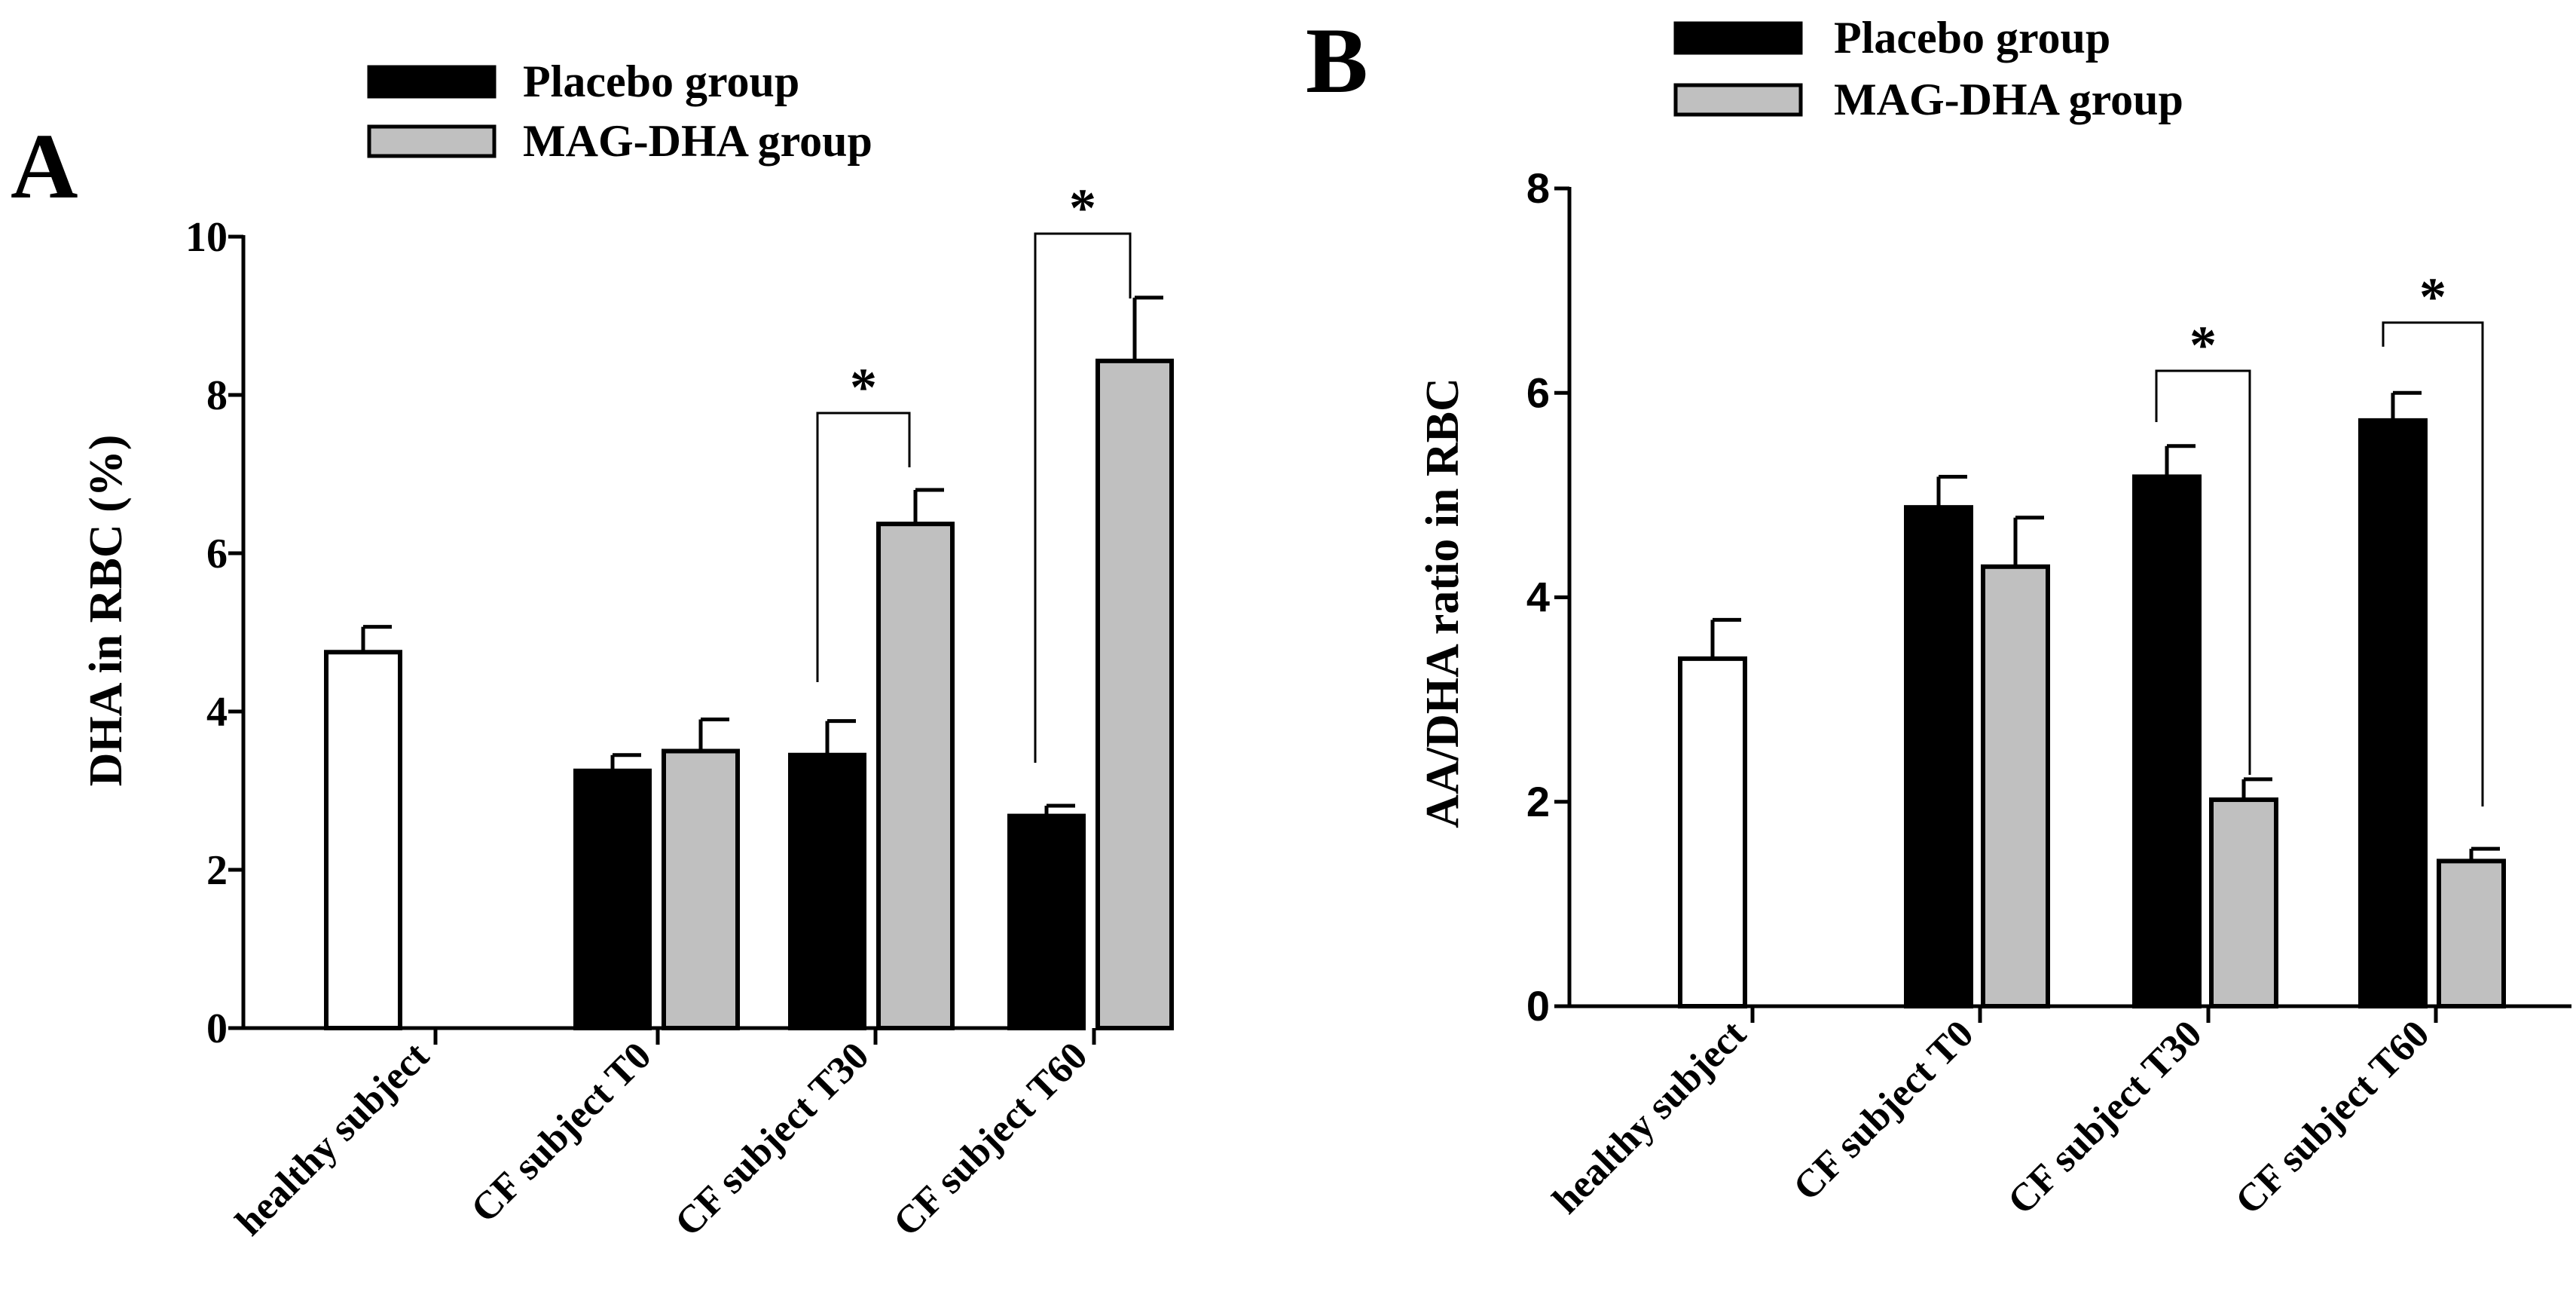 This screenshot has width=2576, height=1316. I want to click on legend-b-mag-dha-swatch, so click(1738, 100).